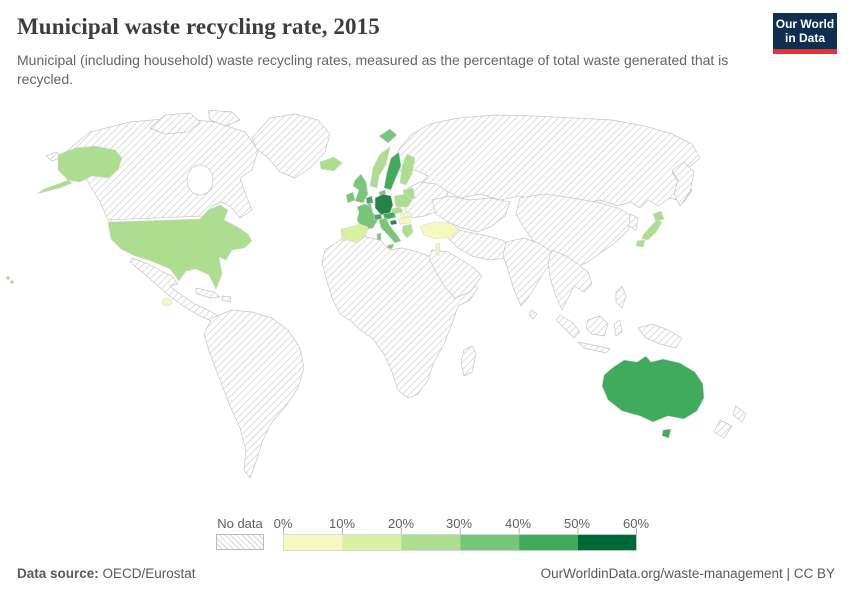 The height and width of the screenshot is (600, 850). I want to click on country-slovakia, so click(406, 215).